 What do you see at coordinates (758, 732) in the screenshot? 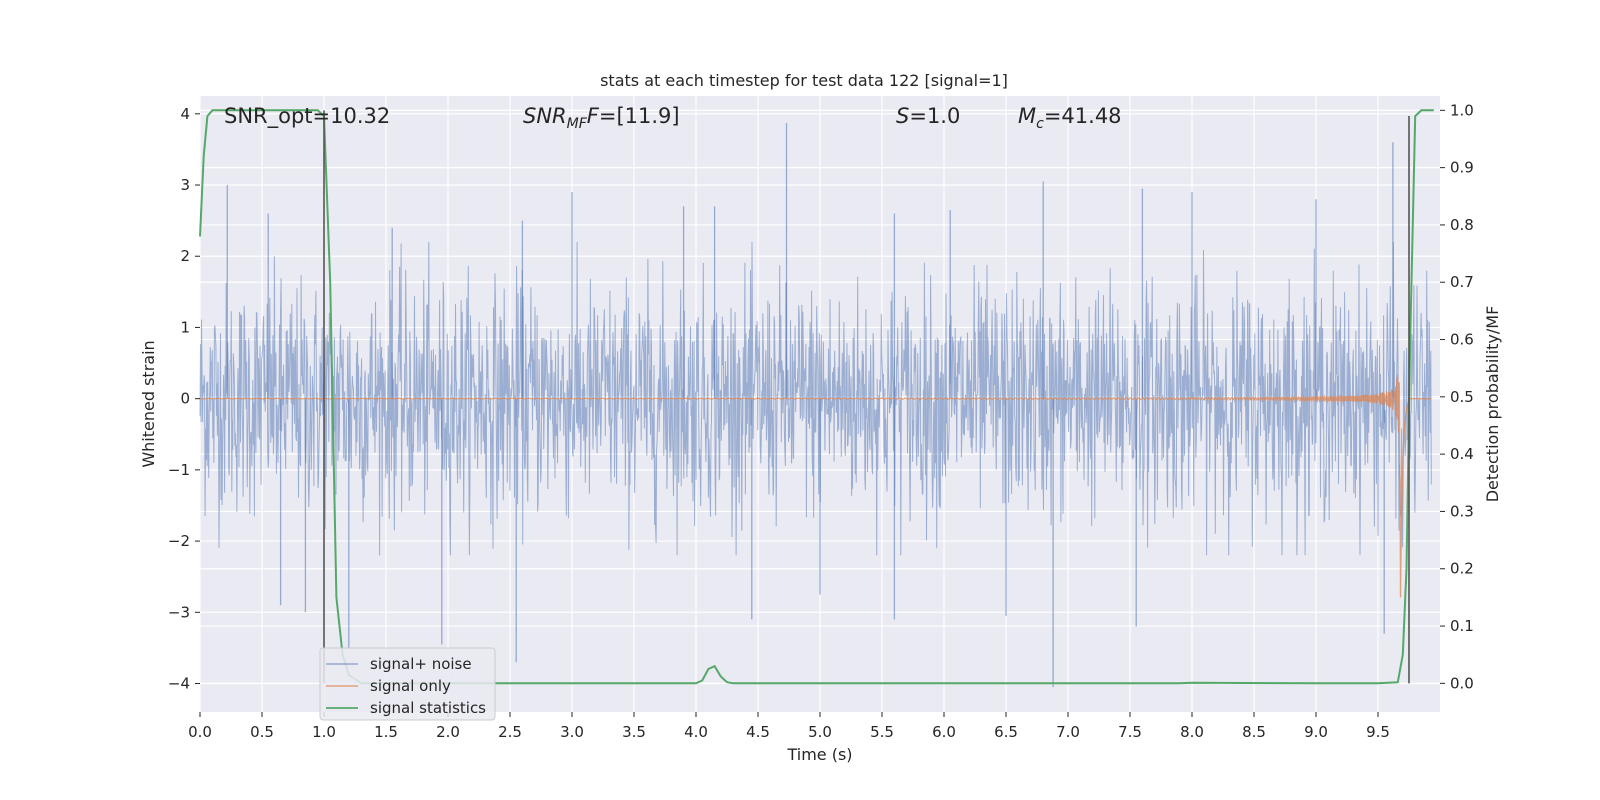
I see `x-tick-label-9: 4.5` at bounding box center [758, 732].